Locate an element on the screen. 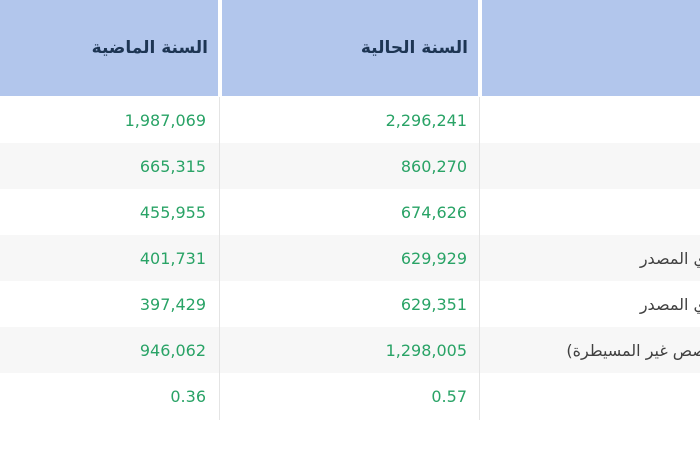 This screenshot has height=450, width=700. header-cell-previous-year: السنة الماضية is located at coordinates (109, 48).